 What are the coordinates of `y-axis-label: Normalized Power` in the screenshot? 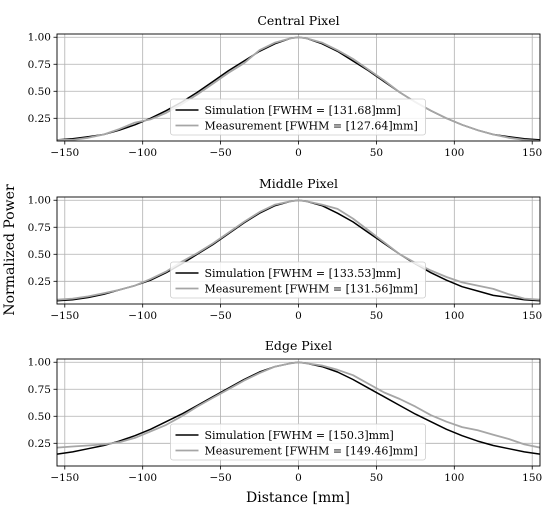 It's located at (10, 250).